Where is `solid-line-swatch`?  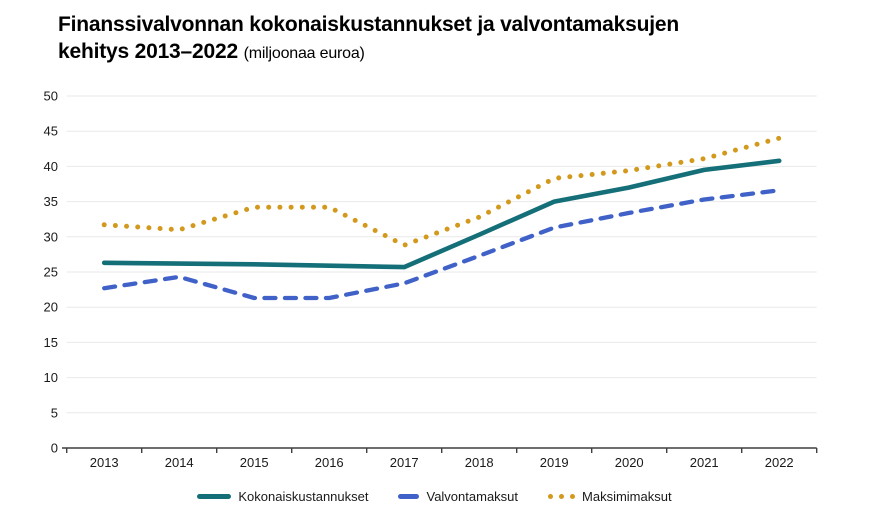 solid-line-swatch is located at coordinates (214, 496).